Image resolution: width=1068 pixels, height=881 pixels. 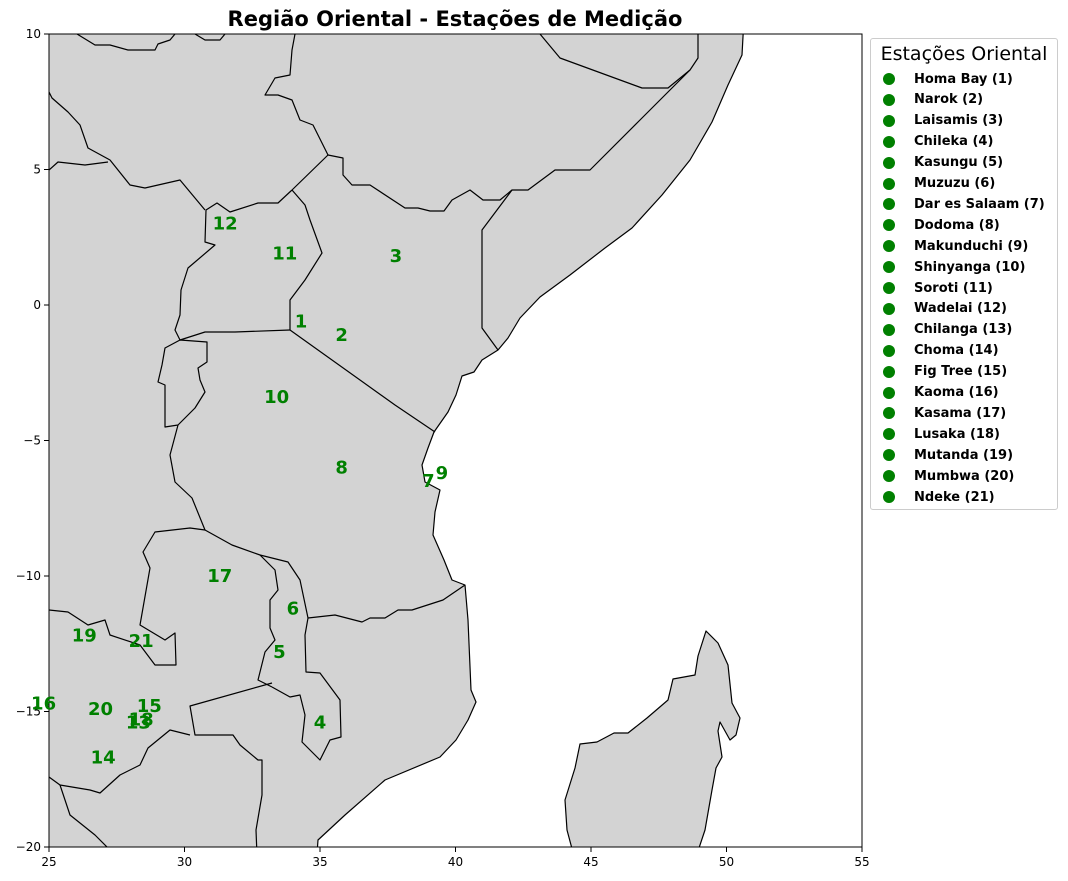 I want to click on legend-item: Chileka (4), so click(x=937, y=142).